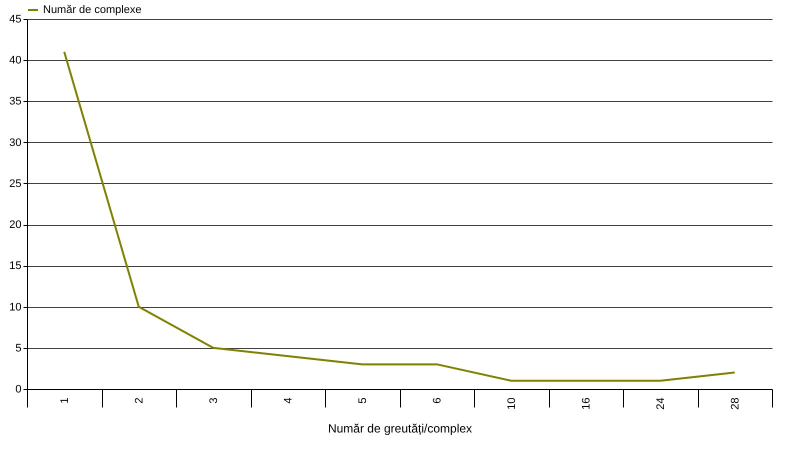  Describe the element at coordinates (15, 225) in the screenshot. I see `y-tick-label: 20` at that location.